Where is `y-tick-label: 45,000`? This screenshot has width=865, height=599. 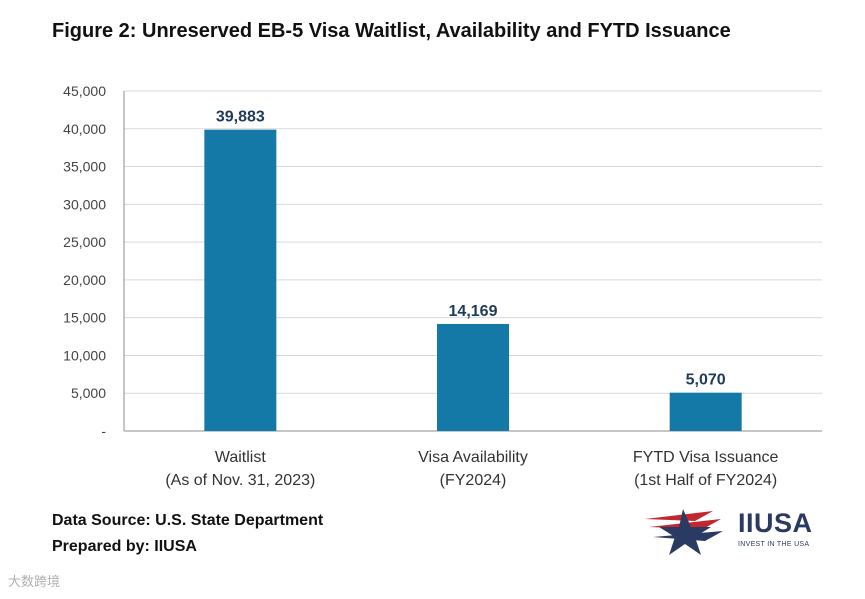
y-tick-label: 45,000 is located at coordinates (84, 91).